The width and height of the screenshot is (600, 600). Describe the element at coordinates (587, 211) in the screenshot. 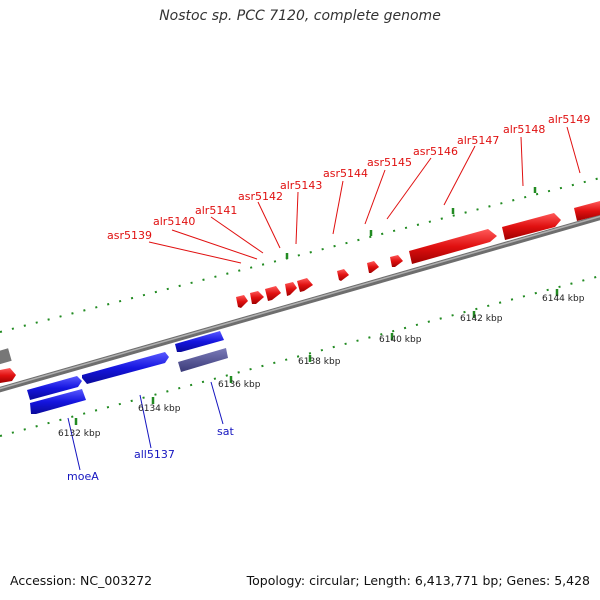

I see `gene-alr5149` at that location.